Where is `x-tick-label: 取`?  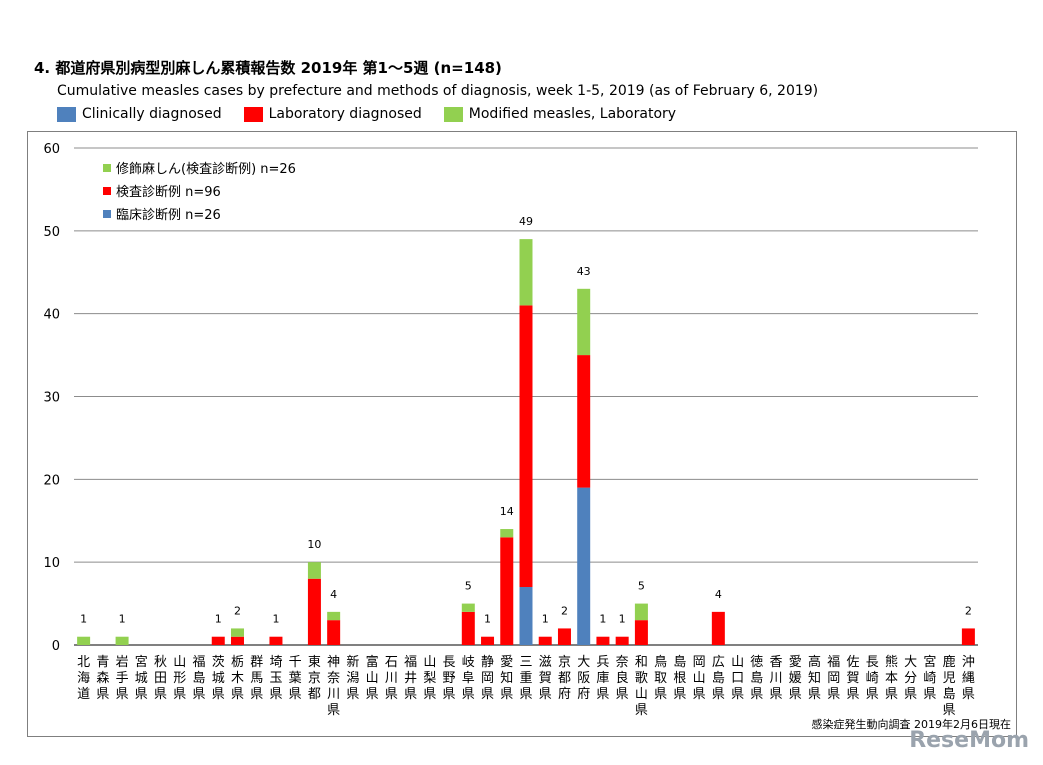
x-tick-label: 取 is located at coordinates (660, 678).